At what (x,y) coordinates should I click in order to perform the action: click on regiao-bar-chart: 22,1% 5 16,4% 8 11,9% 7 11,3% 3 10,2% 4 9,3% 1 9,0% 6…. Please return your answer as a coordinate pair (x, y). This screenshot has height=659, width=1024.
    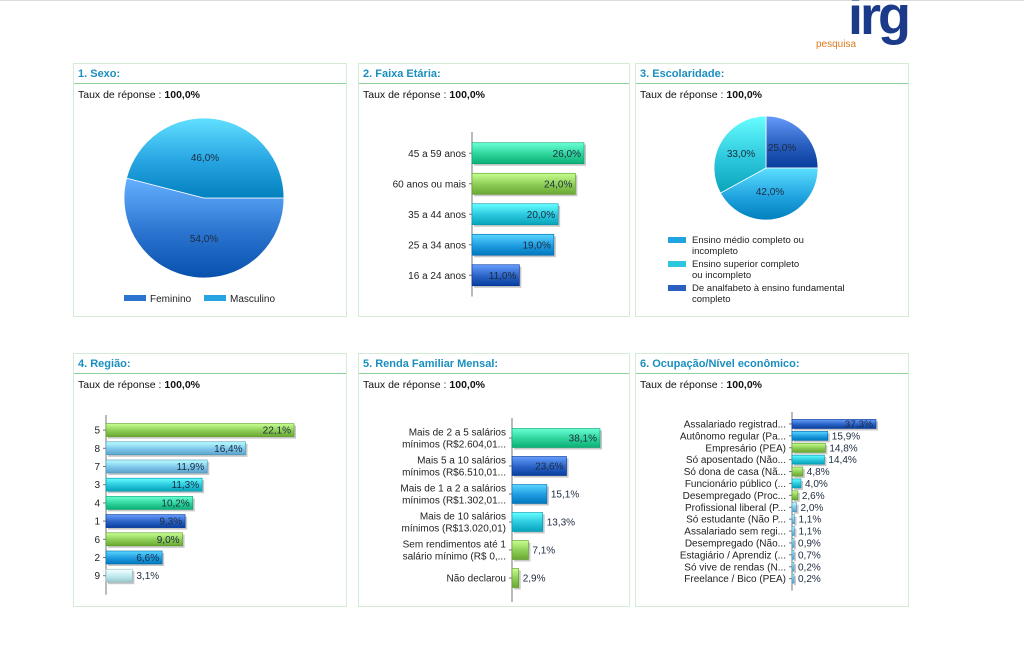
    Looking at the image, I should click on (195, 505).